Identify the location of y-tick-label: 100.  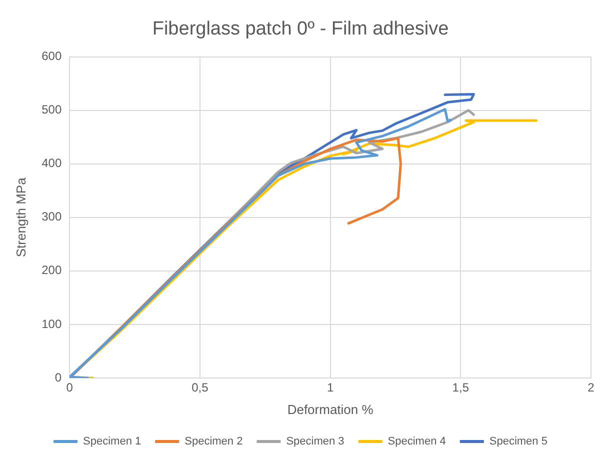
(52, 323).